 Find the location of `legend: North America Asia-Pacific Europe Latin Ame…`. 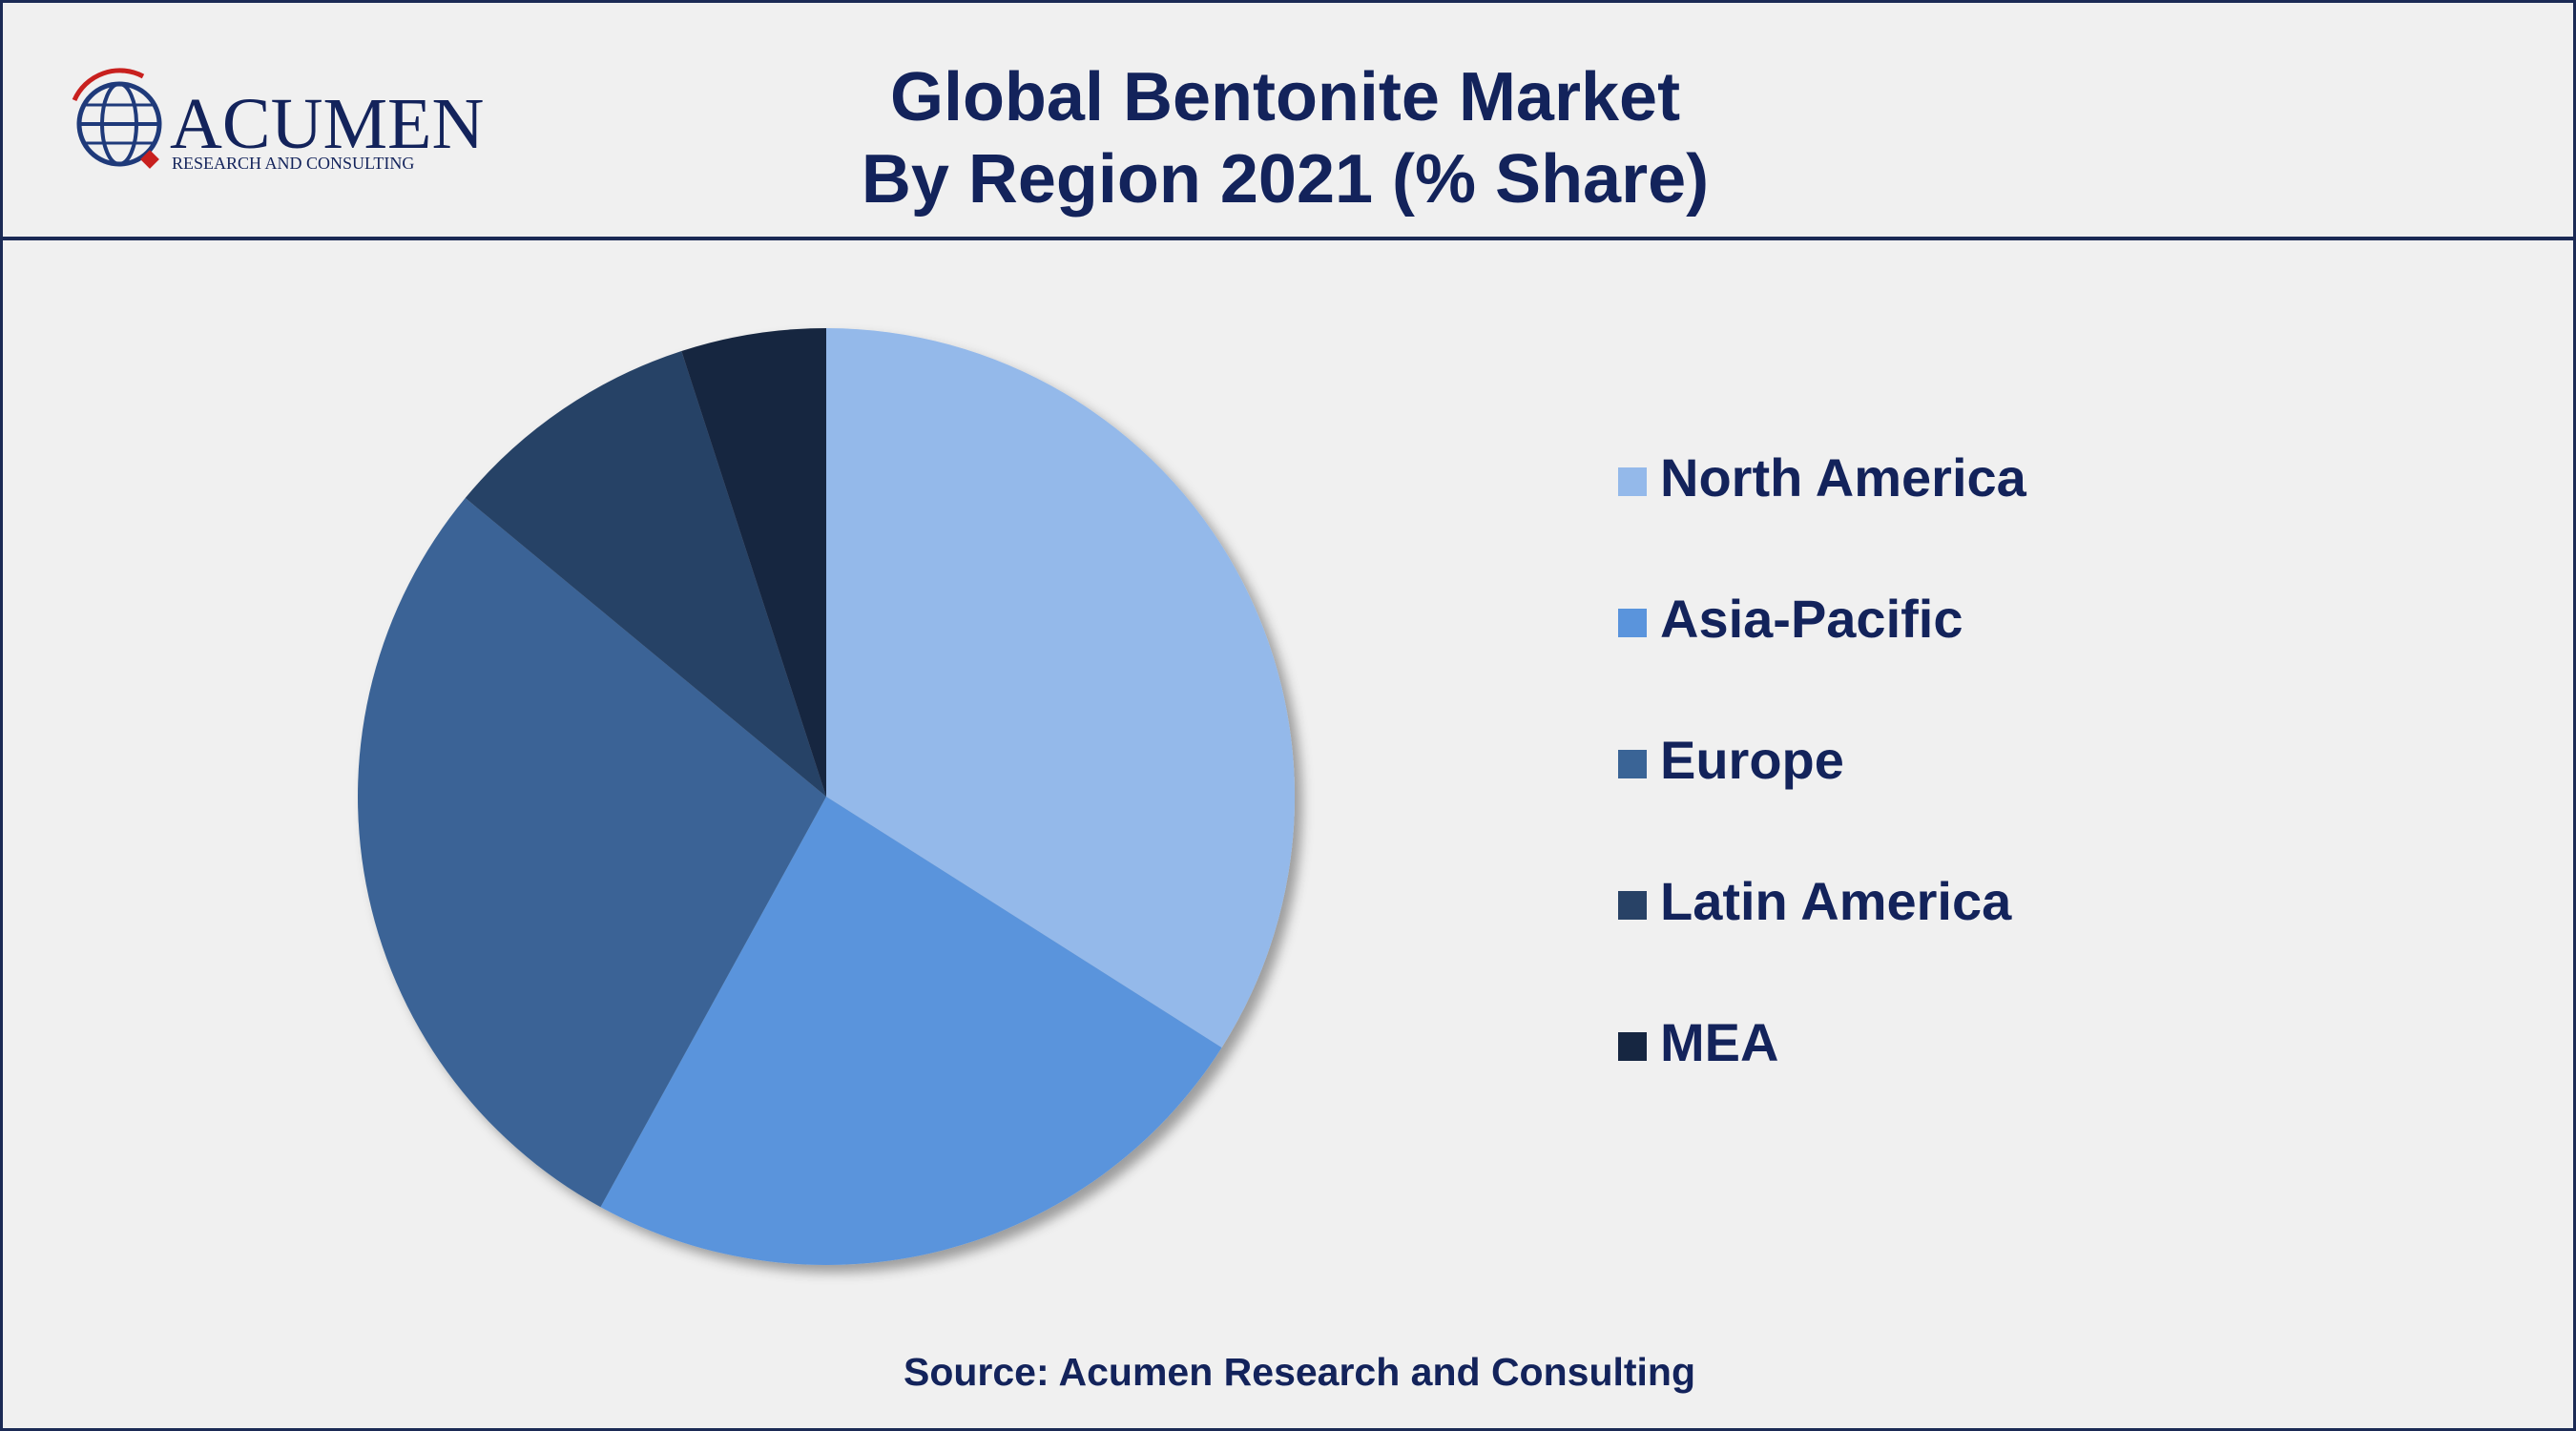

legend: North America Asia-Pacific Europe Latin Ame… is located at coordinates (1822, 759).